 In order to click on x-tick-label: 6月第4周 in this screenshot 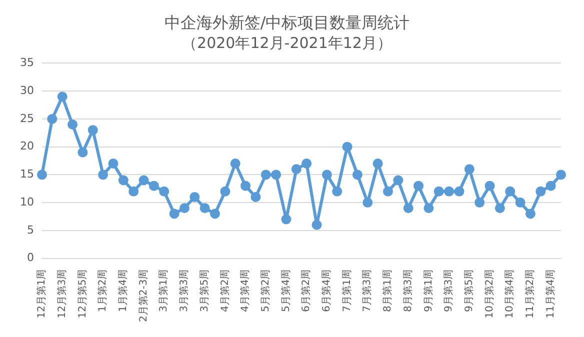, I will do `click(326, 290)`.